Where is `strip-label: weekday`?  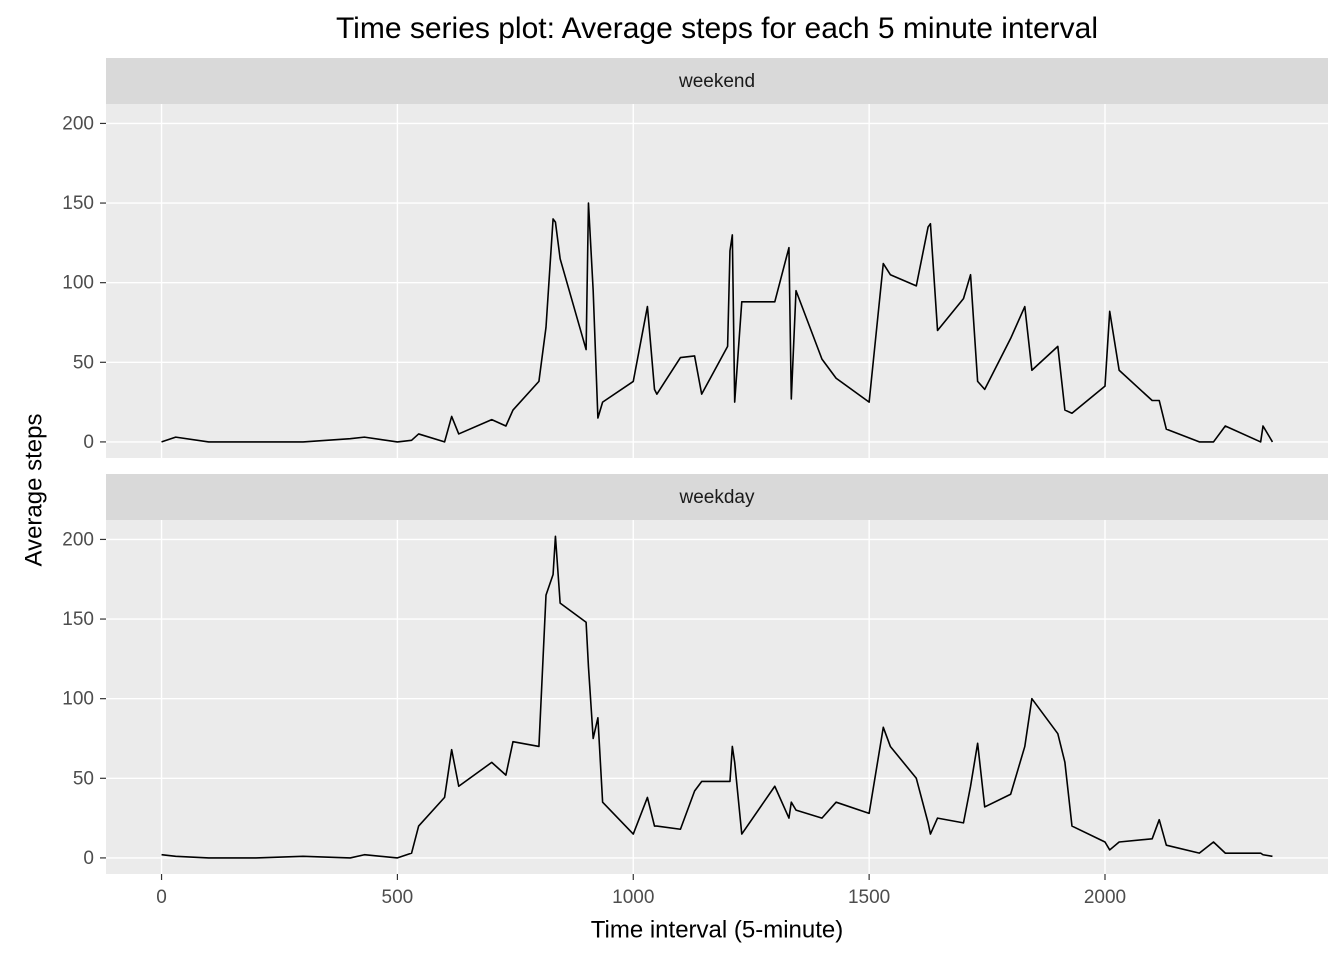
strip-label: weekday is located at coordinates (717, 497).